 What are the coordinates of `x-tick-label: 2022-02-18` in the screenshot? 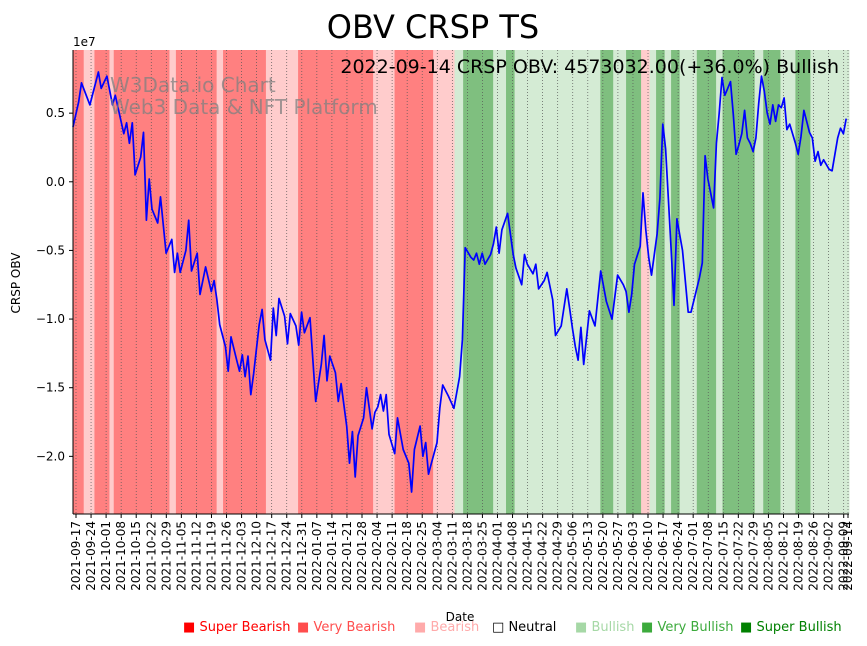 It's located at (407, 556).